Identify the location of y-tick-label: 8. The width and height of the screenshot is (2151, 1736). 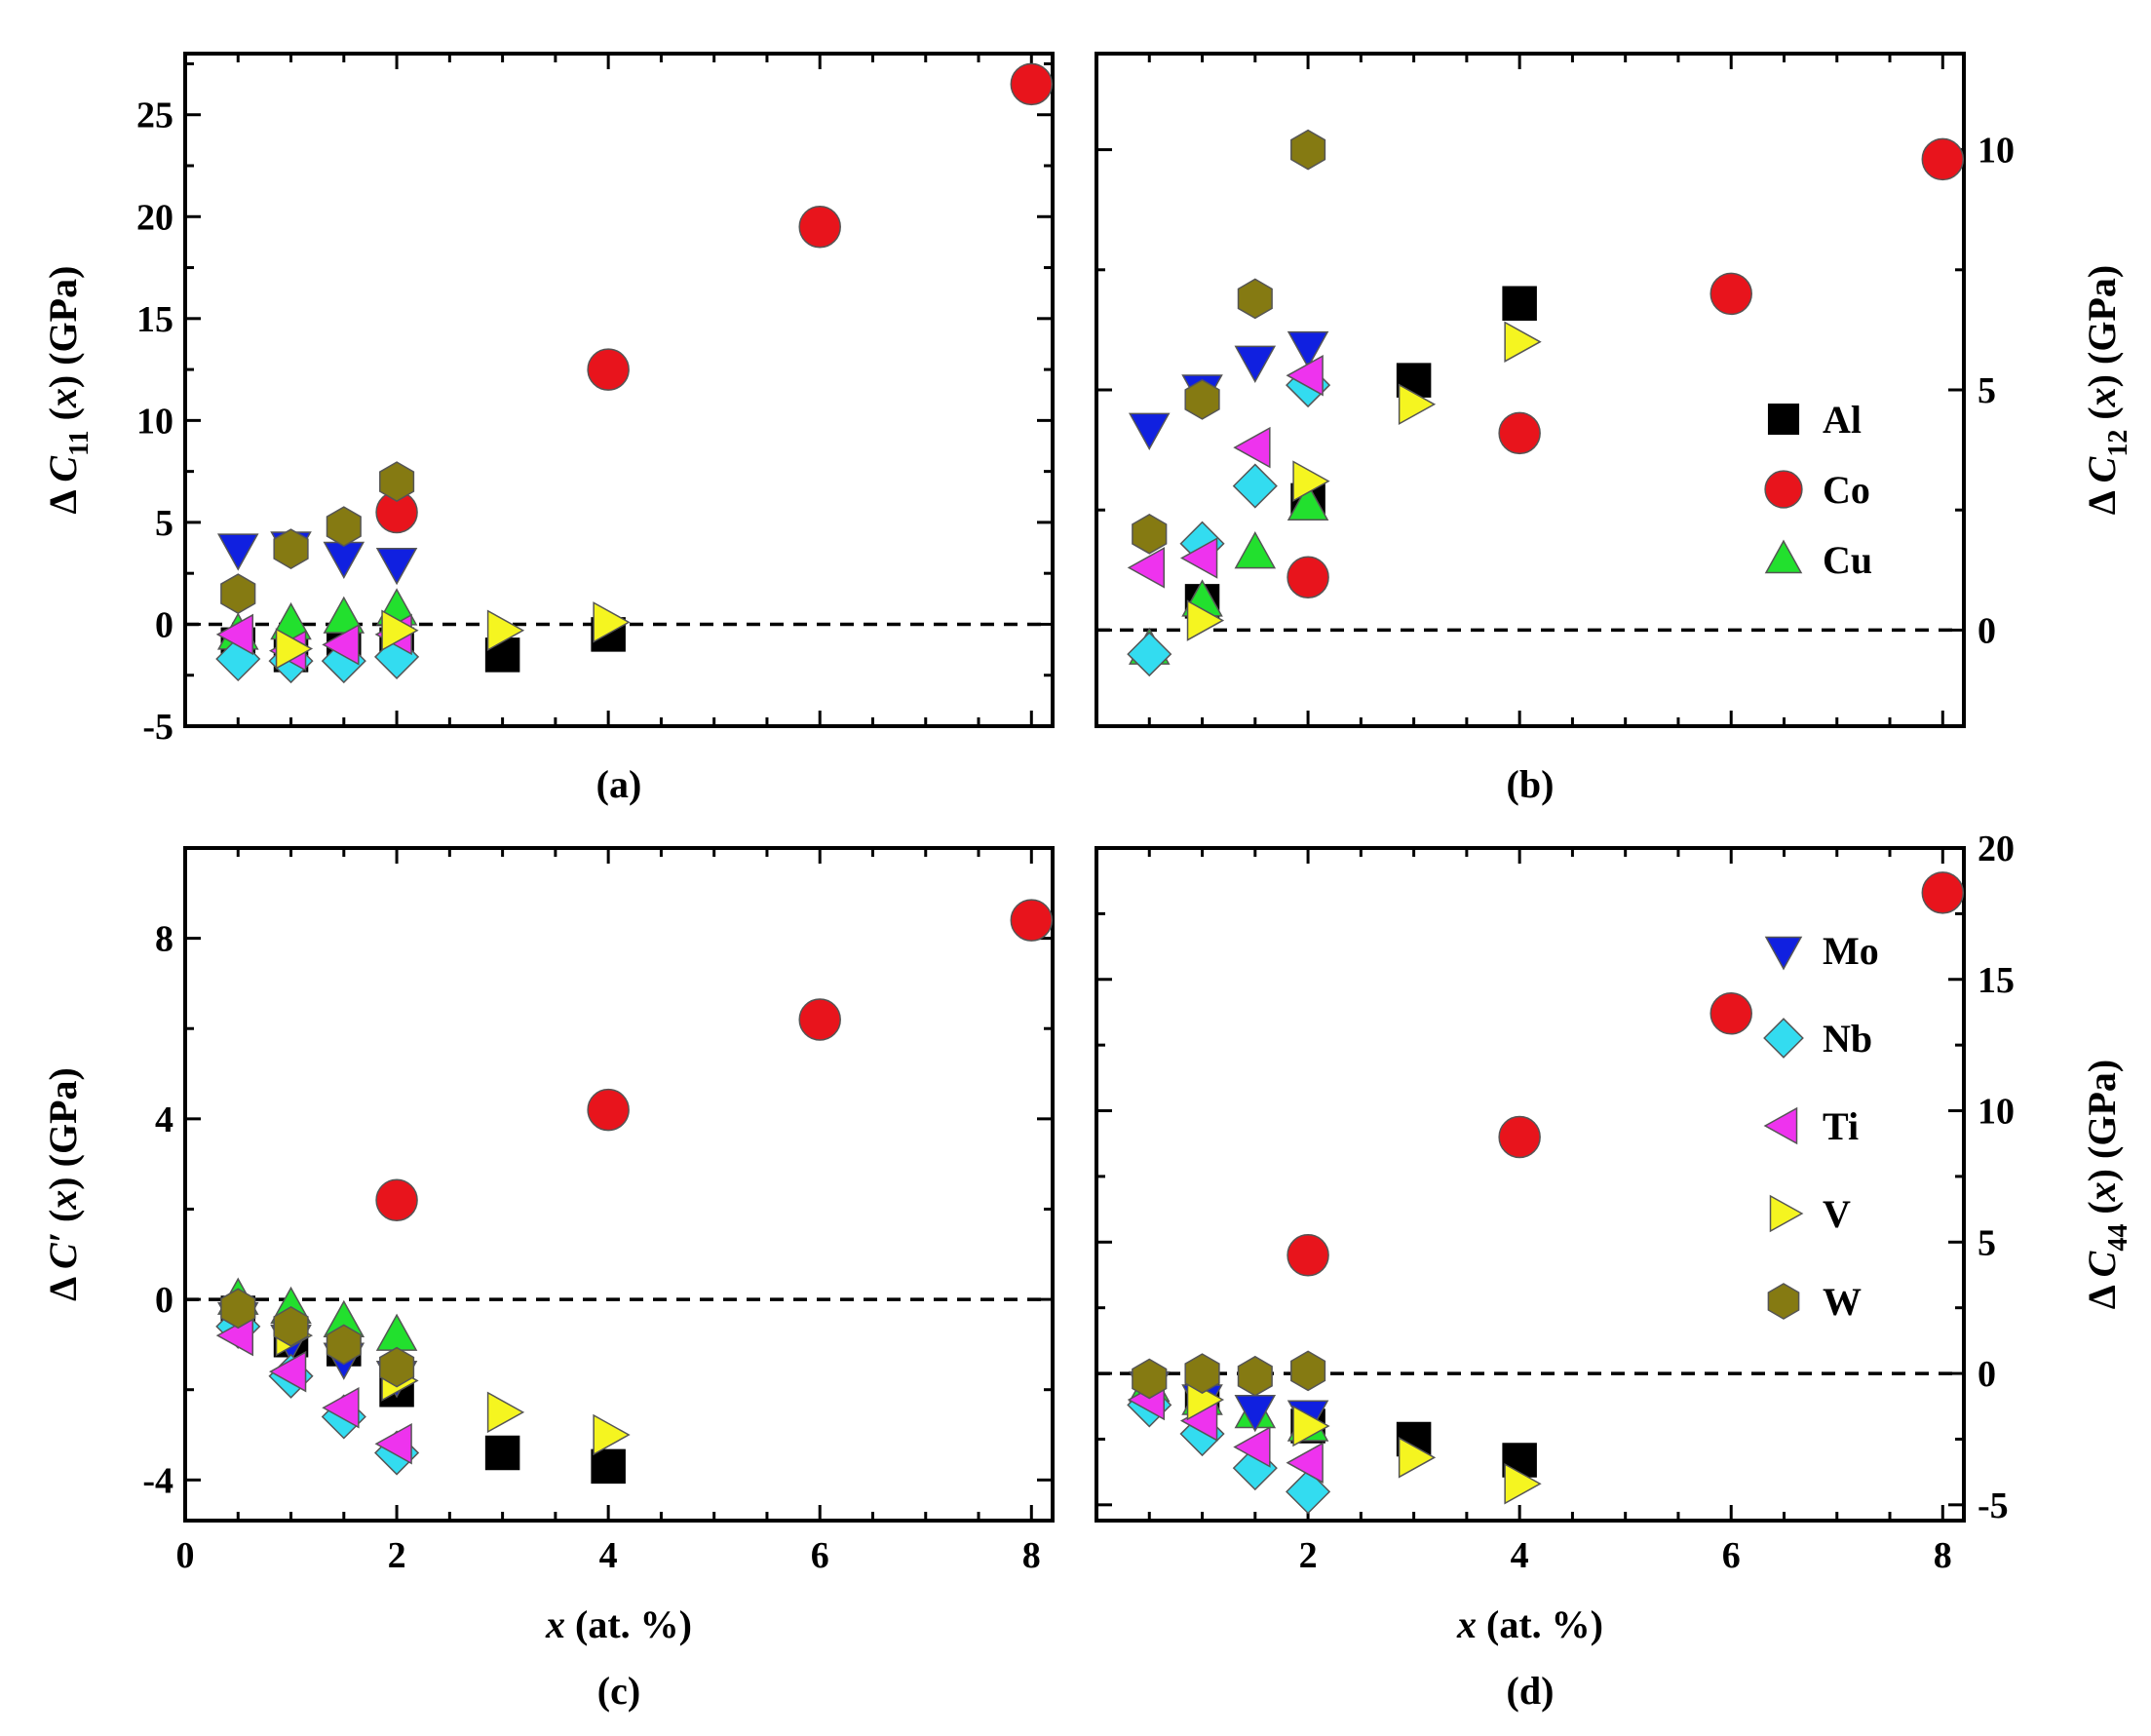
(164, 939).